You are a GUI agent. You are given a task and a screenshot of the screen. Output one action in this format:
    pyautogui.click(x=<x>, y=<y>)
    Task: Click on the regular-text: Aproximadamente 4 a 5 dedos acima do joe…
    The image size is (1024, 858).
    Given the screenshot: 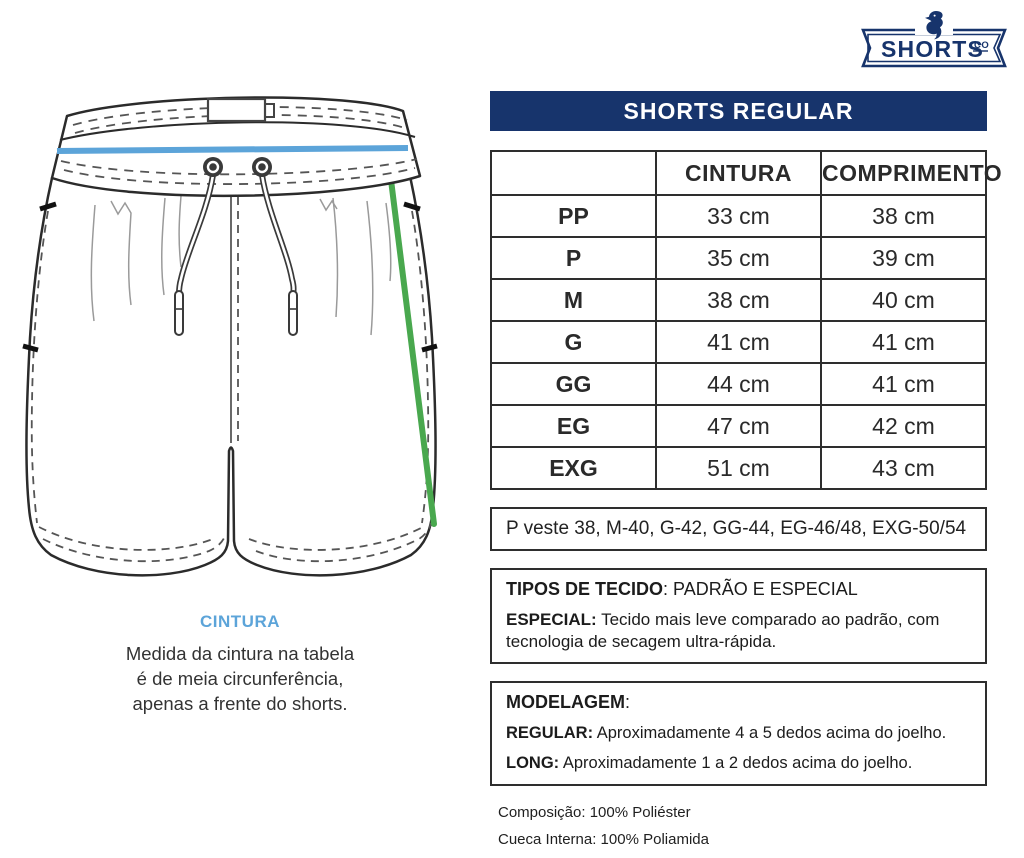 What is the action you would take?
    pyautogui.click(x=770, y=733)
    